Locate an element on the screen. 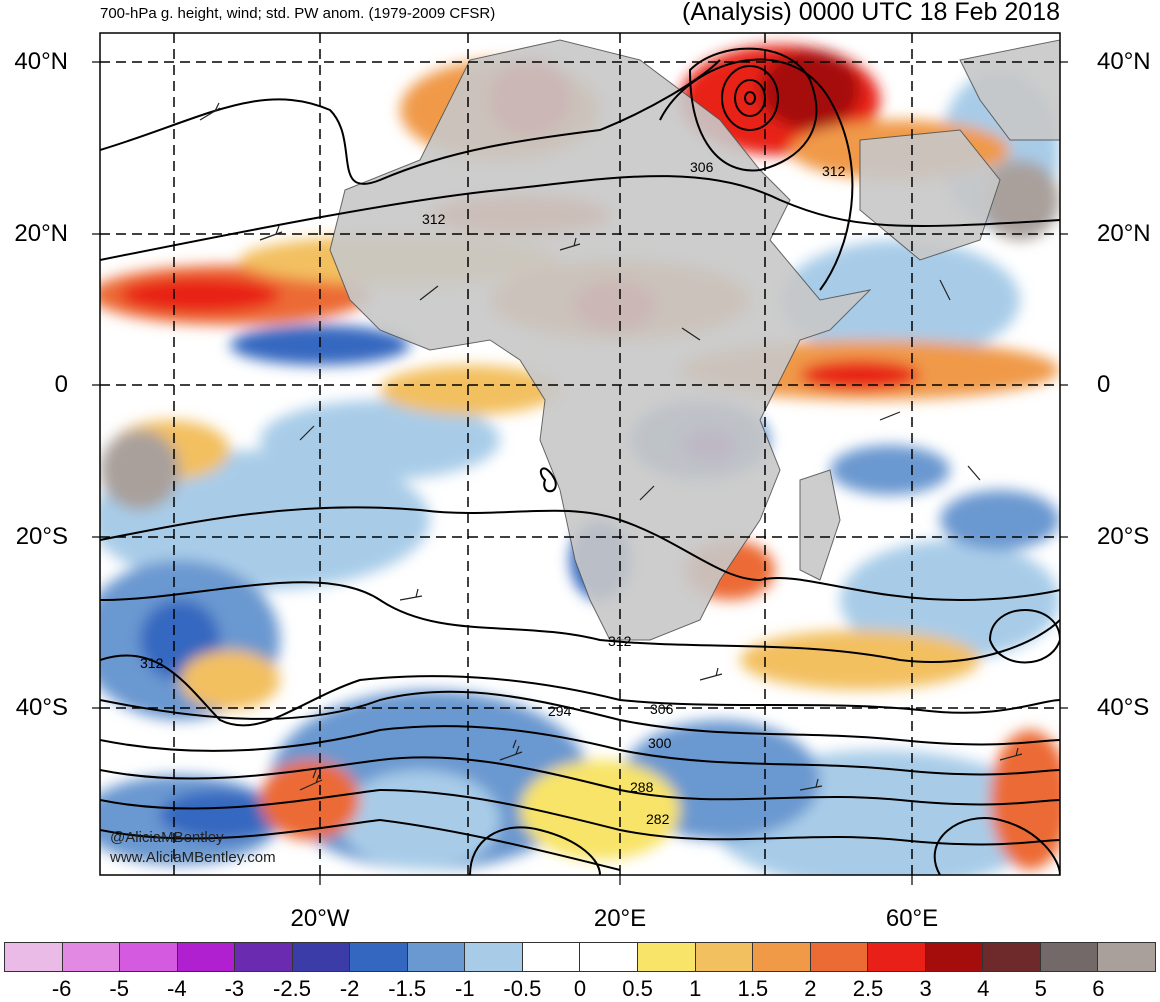 This screenshot has height=1002, width=1160. colorbar-tick-label: -1.5 is located at coordinates (407, 988).